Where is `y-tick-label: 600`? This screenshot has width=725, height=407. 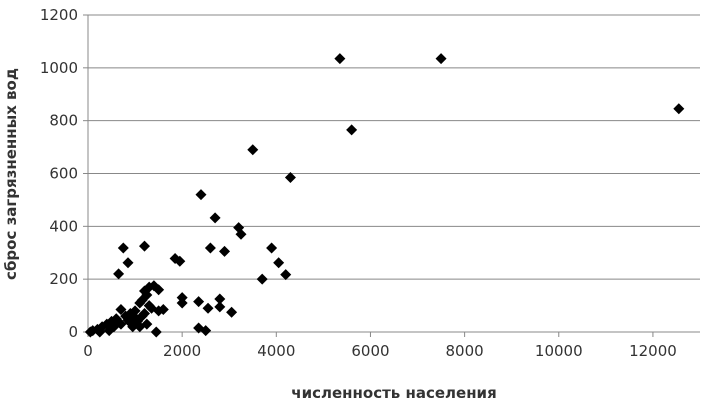
y-tick-label: 600 is located at coordinates (63, 174).